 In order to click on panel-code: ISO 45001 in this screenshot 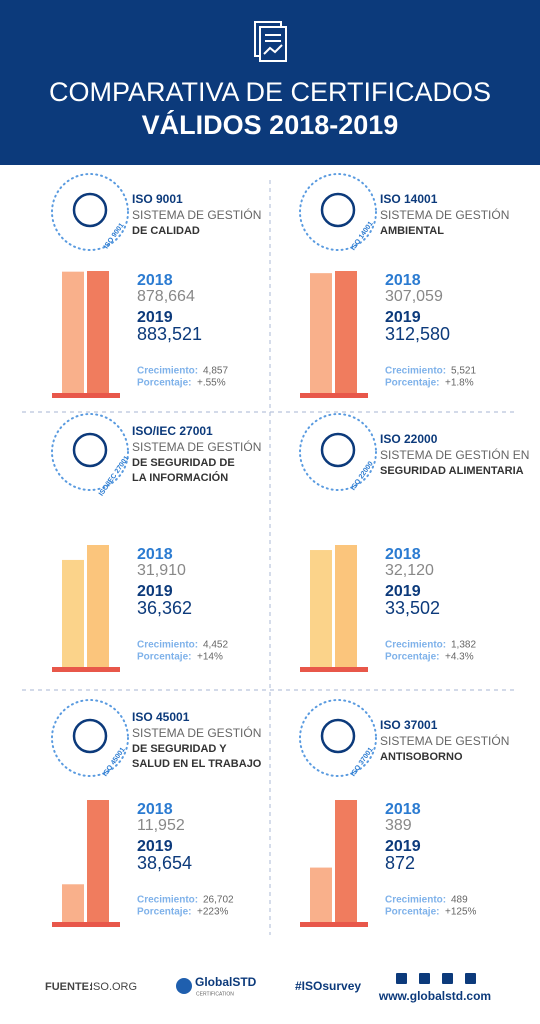, I will do `click(161, 717)`.